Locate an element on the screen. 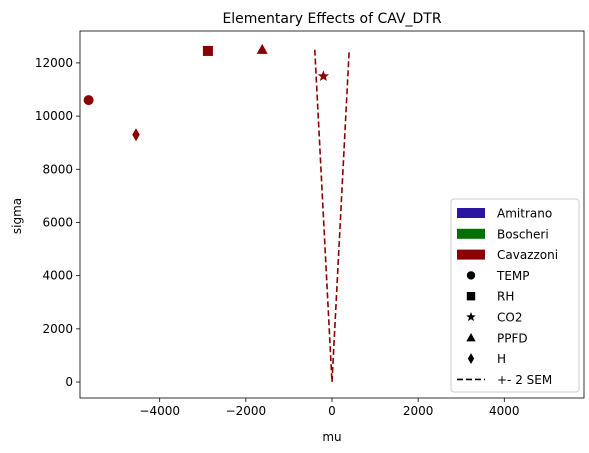 This screenshot has width=589, height=453. x-tick-label: −4000 is located at coordinates (159, 411).